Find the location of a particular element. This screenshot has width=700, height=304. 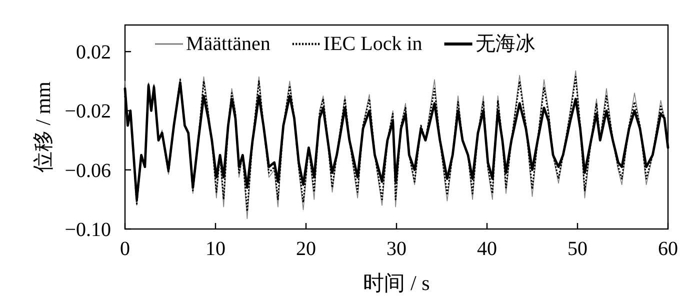

x-tick-label: 40 is located at coordinates (487, 249).